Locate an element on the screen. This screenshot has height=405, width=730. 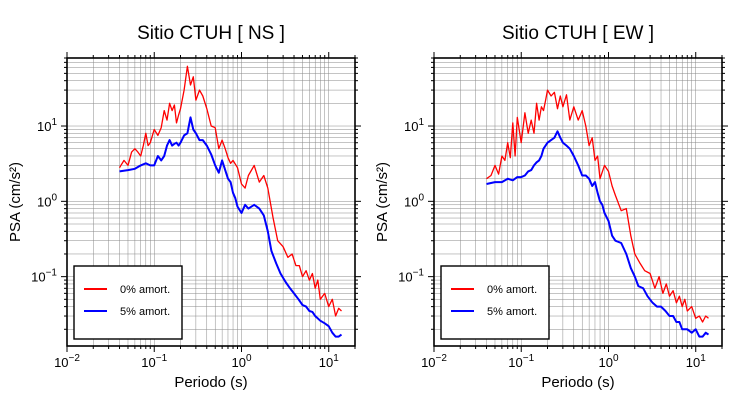
chart-title: Sitio CTUH [ NS ] is located at coordinates (211, 33).